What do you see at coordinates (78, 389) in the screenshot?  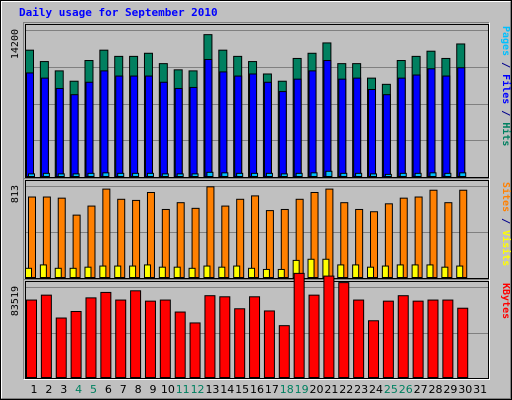 I see `x-tick-day-4: 4` at bounding box center [78, 389].